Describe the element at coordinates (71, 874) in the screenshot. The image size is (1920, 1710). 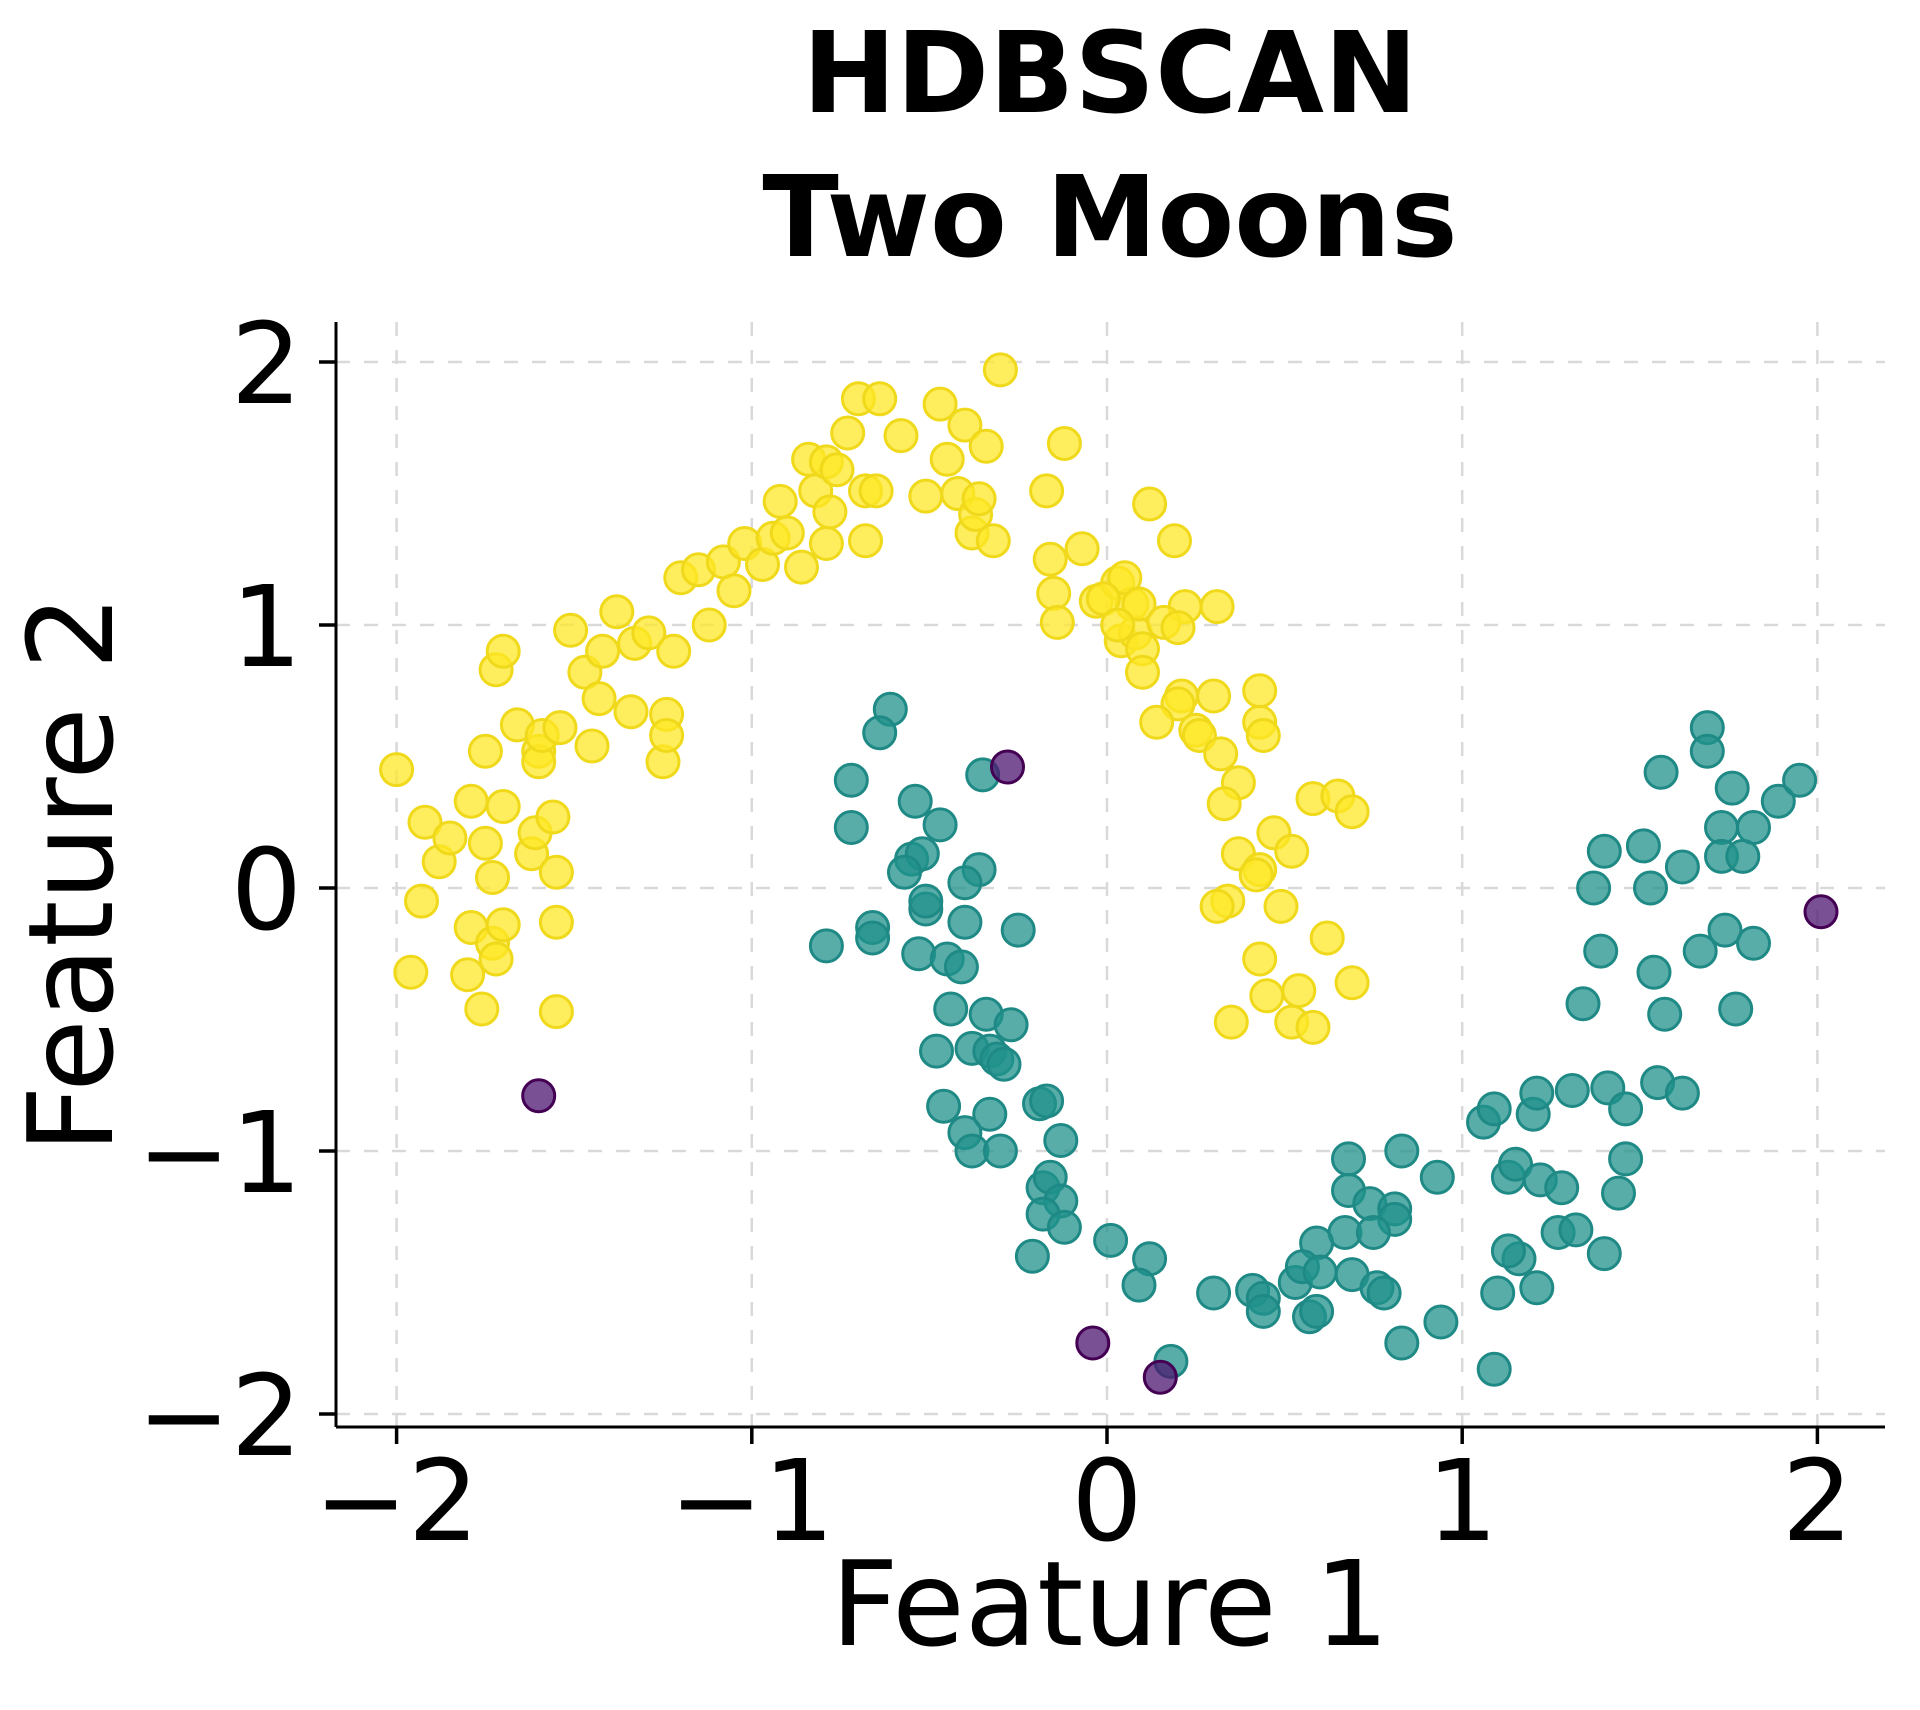
I see `y-axis-label: Feature 2` at that location.